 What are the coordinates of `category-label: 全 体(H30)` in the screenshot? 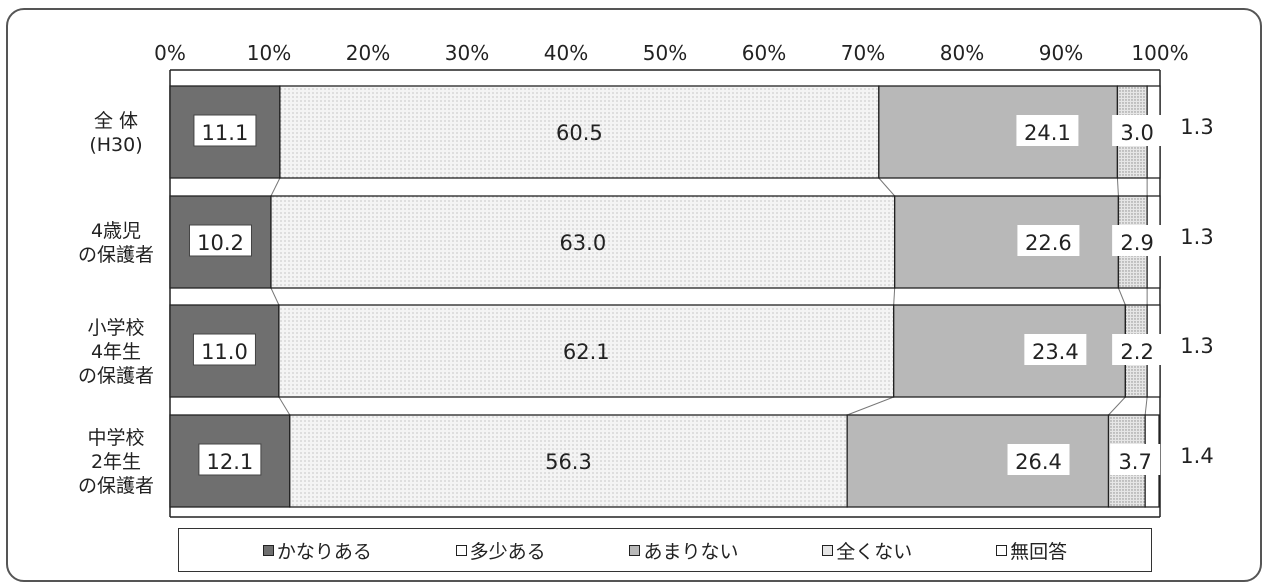 It's located at (115, 133).